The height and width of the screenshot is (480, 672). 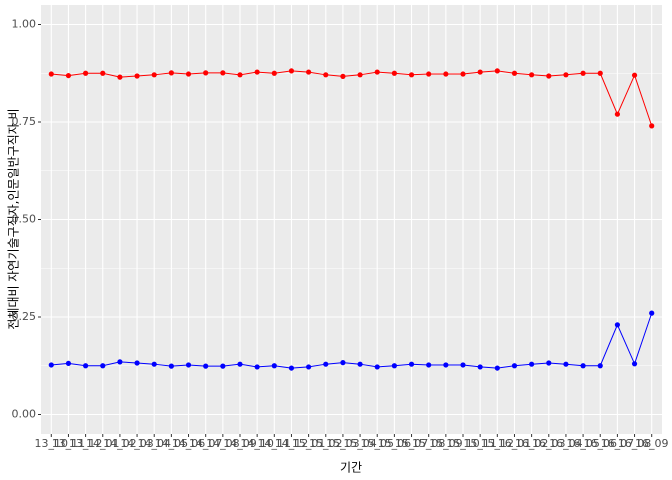 I want to click on x-tick-label: 15_12, so click(x=498, y=443).